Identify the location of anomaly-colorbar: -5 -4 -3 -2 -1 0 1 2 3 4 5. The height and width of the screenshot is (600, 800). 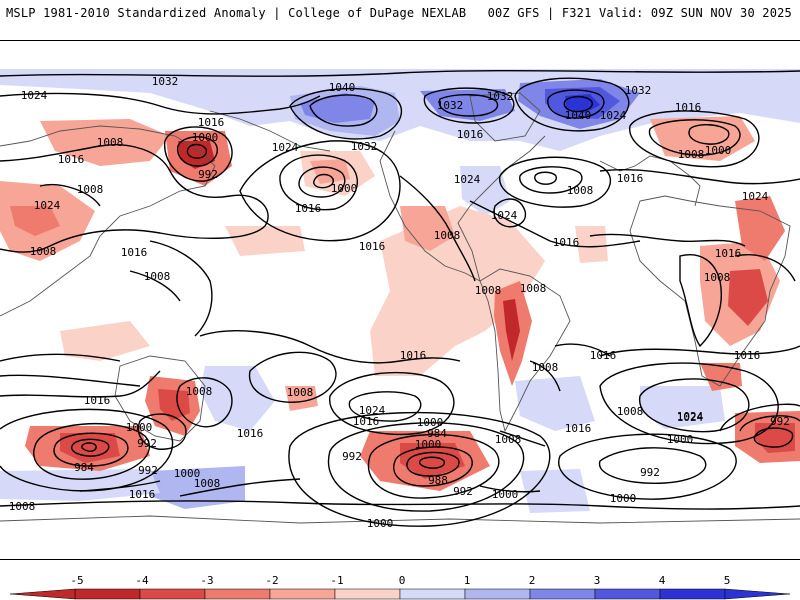
(400, 587).